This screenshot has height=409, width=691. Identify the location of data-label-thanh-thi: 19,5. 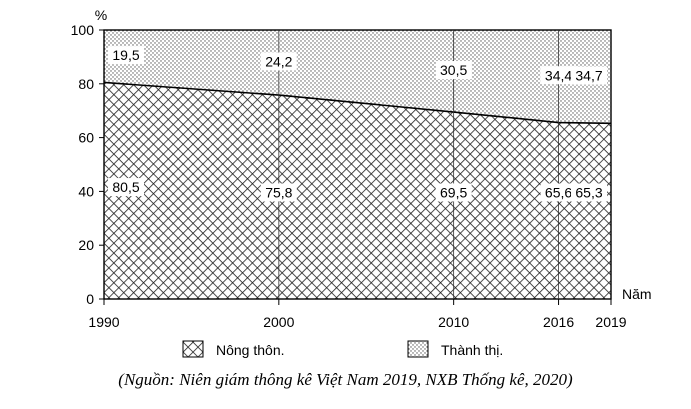
(126, 55).